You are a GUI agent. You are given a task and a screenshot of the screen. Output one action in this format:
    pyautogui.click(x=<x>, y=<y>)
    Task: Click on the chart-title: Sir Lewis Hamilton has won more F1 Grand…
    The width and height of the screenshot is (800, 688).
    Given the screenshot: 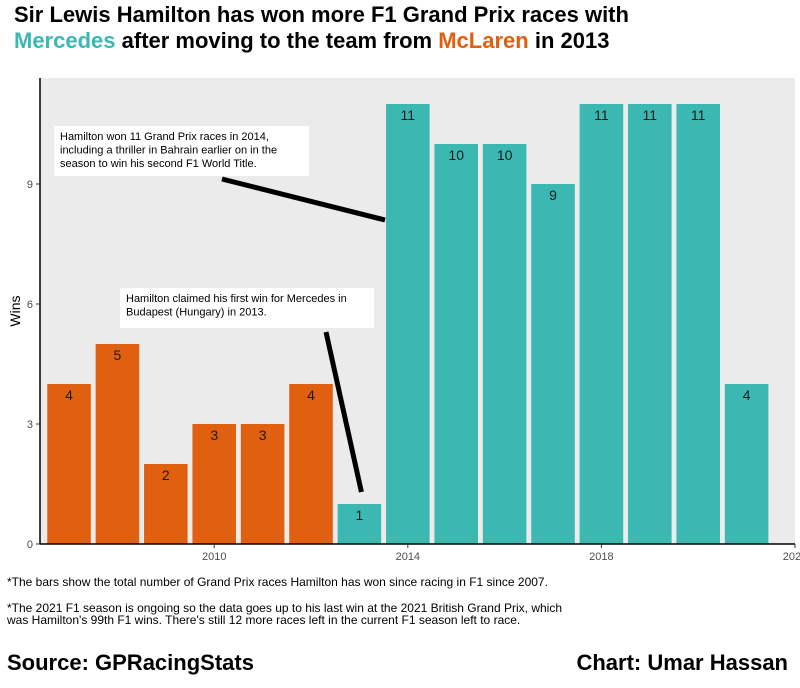 What is the action you would take?
    pyautogui.click(x=404, y=28)
    